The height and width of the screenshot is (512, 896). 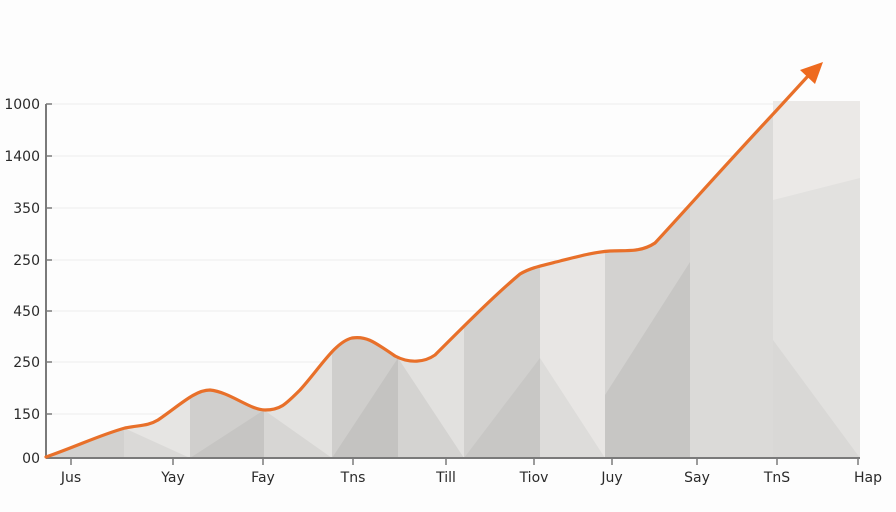 What do you see at coordinates (26, 415) in the screenshot?
I see `y-tick-label: 150` at bounding box center [26, 415].